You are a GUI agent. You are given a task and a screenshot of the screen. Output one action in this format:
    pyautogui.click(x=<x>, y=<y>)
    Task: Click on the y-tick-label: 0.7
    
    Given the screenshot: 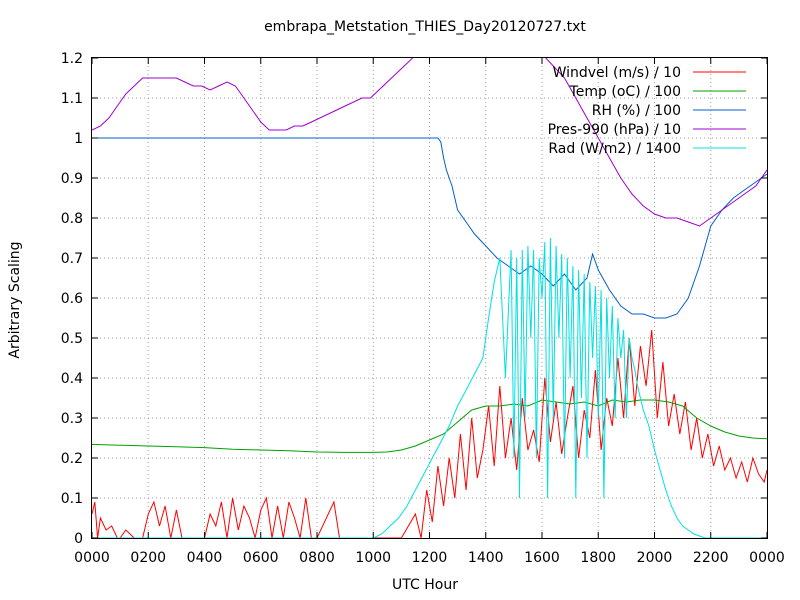 What is the action you would take?
    pyautogui.click(x=72, y=259)
    